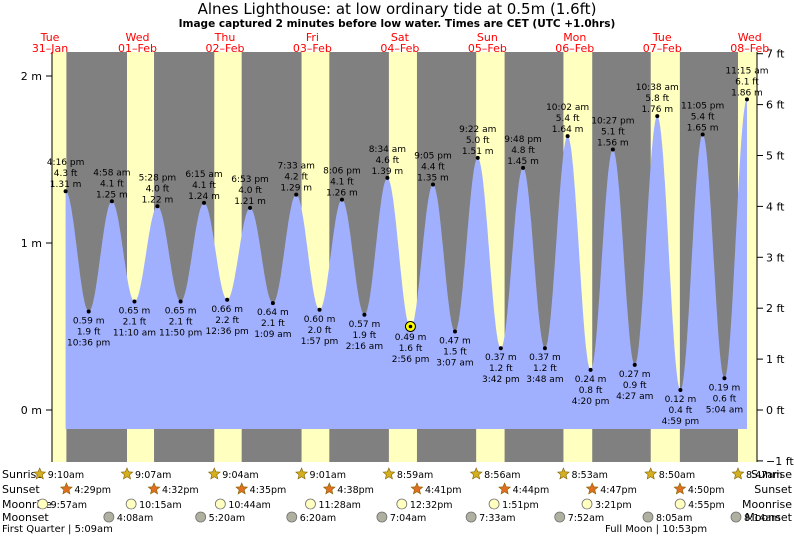  What do you see at coordinates (613, 505) in the screenshot?
I see `moonrise-time-label: 3:21pm` at bounding box center [613, 505].